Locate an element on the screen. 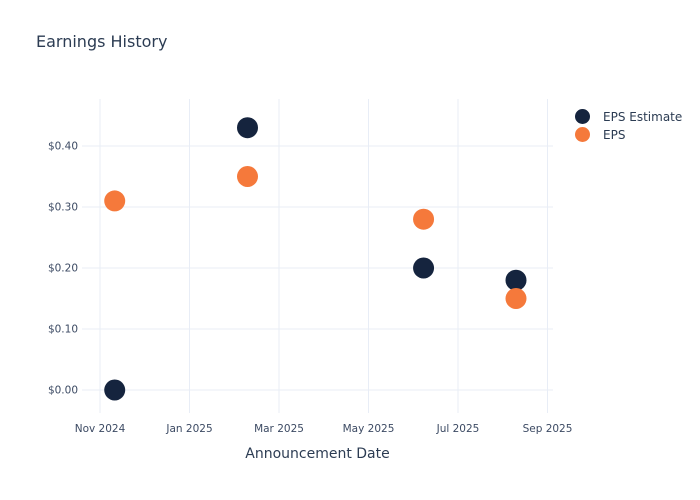  legend: EPS Estimate EPS is located at coordinates (628, 126).